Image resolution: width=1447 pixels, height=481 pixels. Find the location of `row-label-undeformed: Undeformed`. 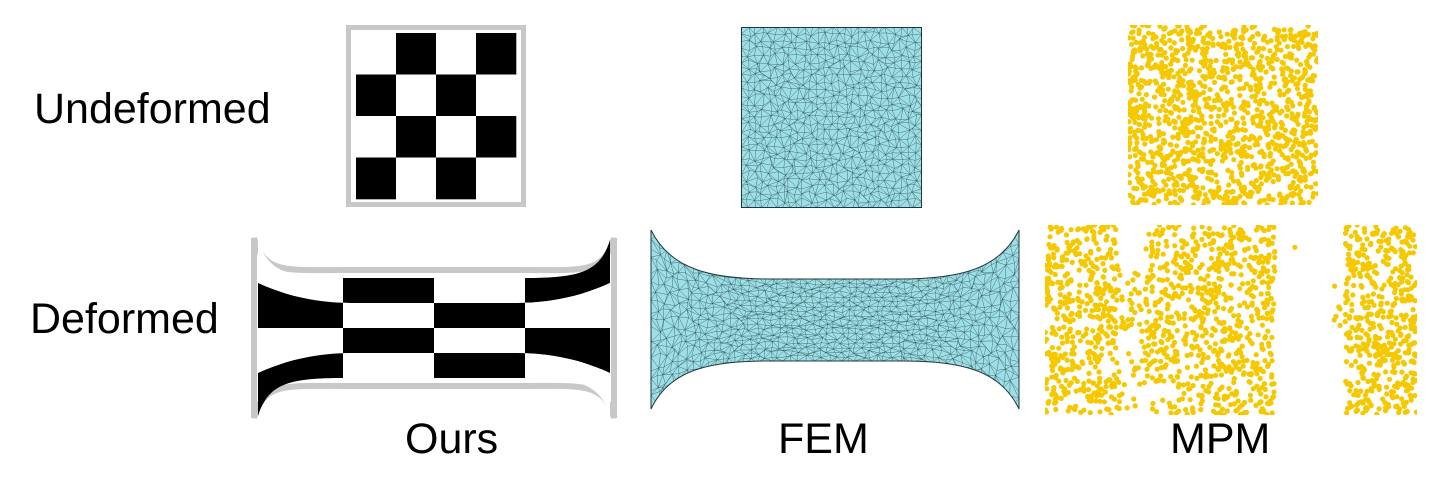

row-label-undeformed: Undeformed is located at coordinates (152, 109).